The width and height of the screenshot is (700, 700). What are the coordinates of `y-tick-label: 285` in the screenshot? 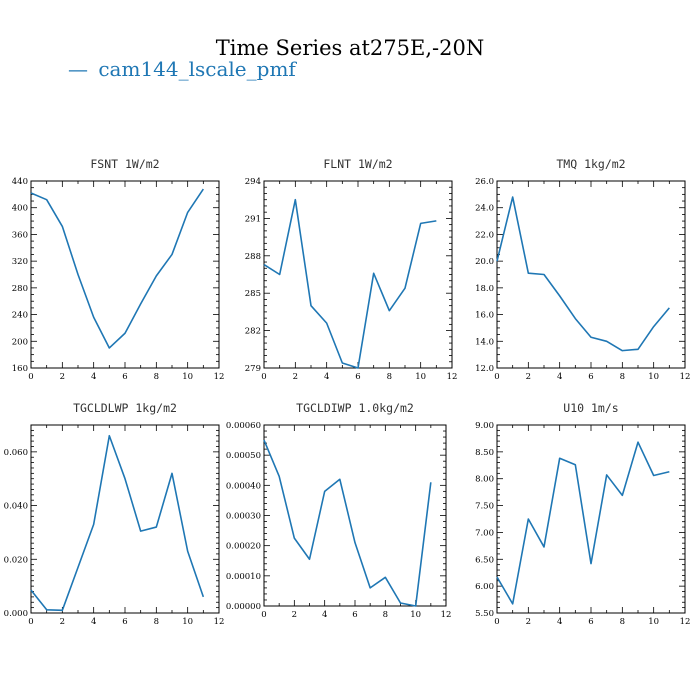 It's located at (253, 294).